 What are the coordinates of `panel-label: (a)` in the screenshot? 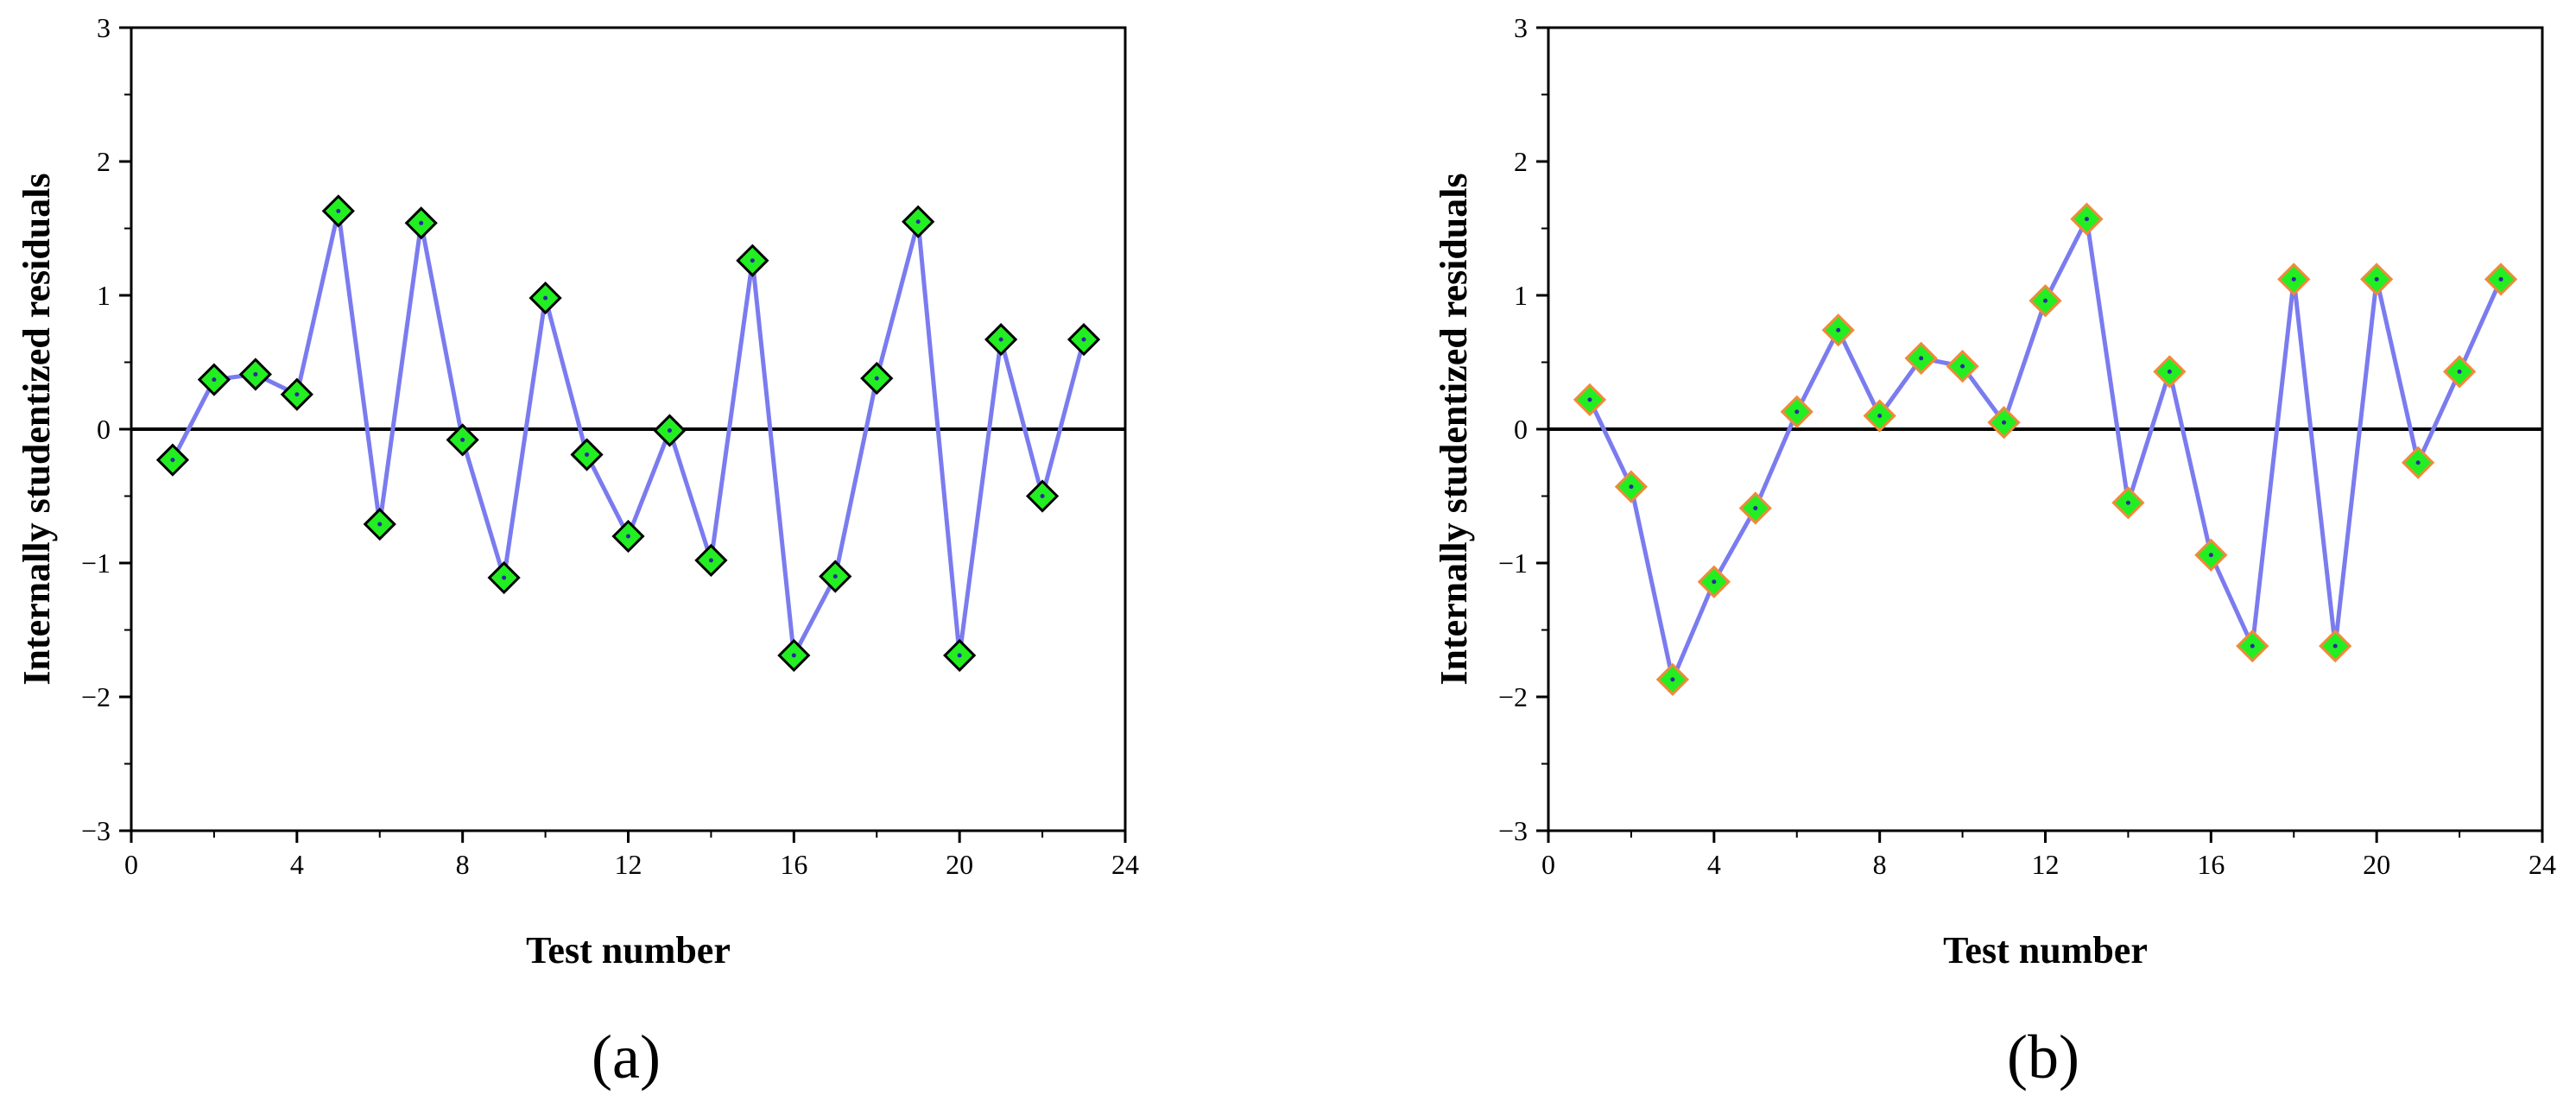 It's located at (626, 1057).